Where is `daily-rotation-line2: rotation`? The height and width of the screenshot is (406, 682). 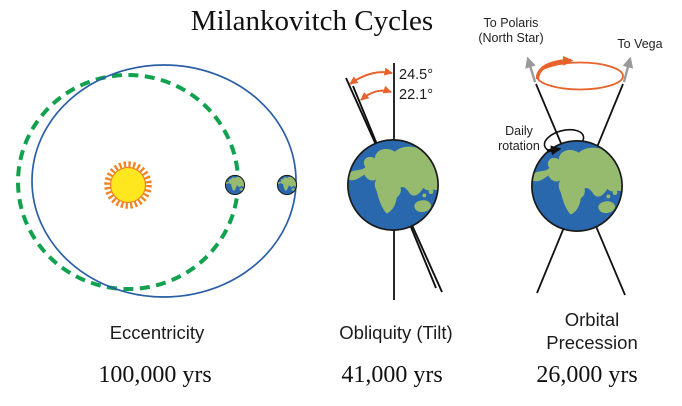 daily-rotation-line2: rotation is located at coordinates (519, 145).